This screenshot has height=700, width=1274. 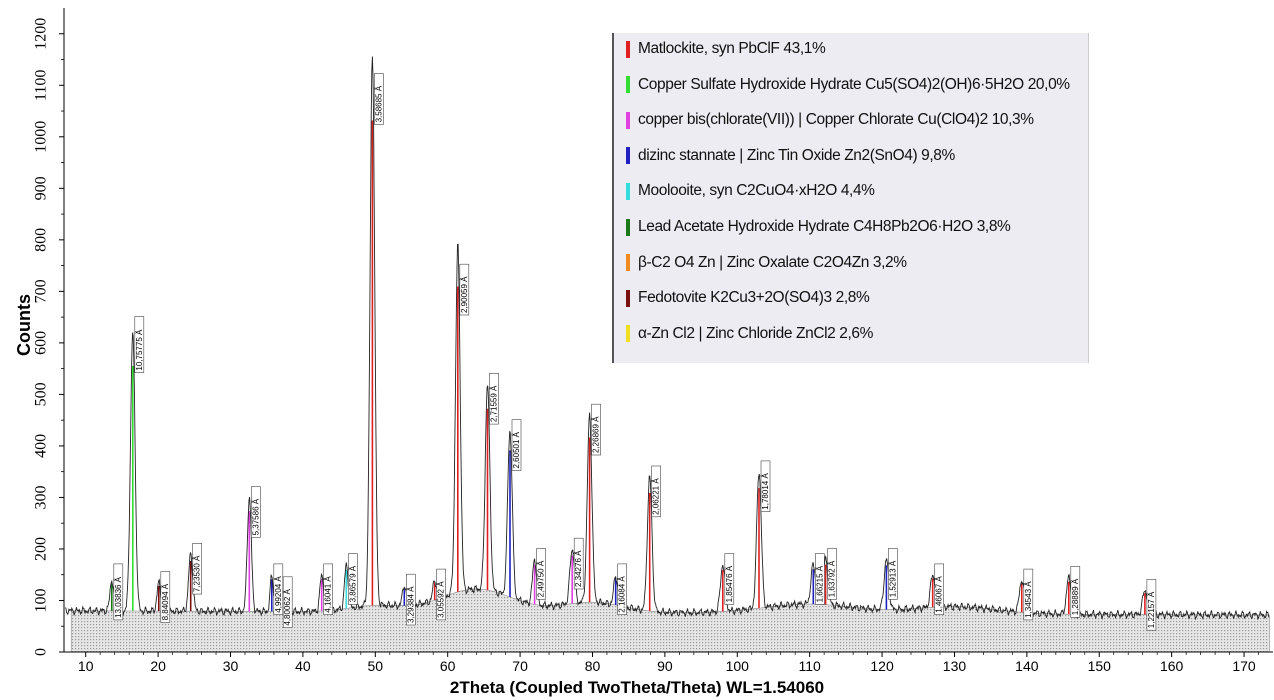 I want to click on svg-text: 1,78014 Å, so click(x=765, y=491).